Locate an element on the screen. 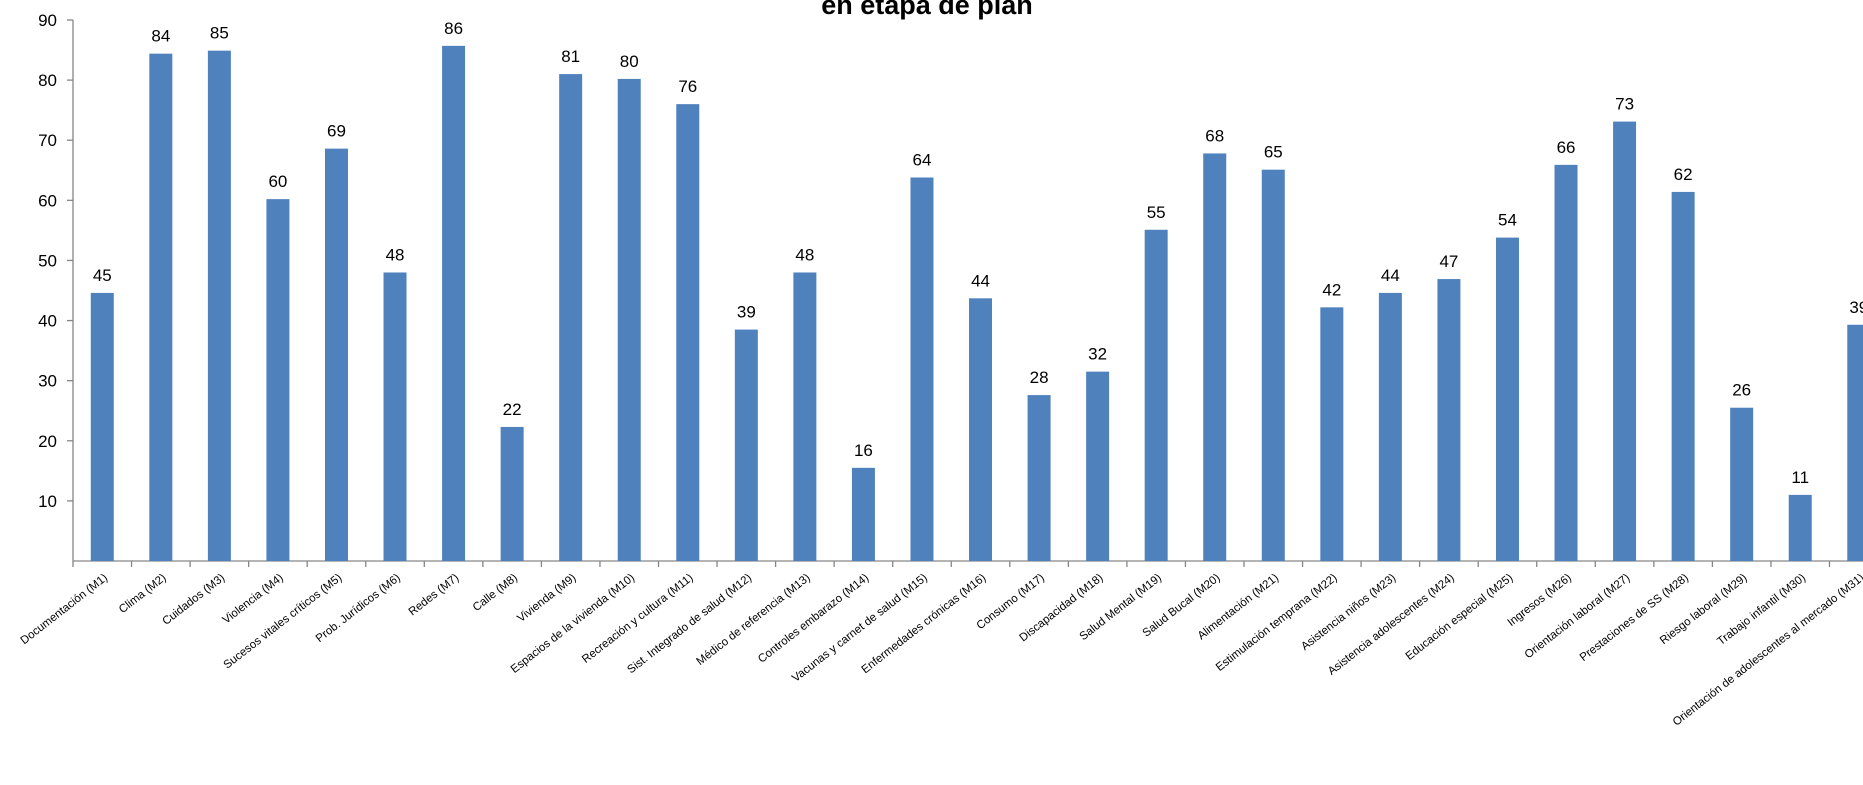 This screenshot has width=1863, height=785. data-label: 62 is located at coordinates (1683, 174).